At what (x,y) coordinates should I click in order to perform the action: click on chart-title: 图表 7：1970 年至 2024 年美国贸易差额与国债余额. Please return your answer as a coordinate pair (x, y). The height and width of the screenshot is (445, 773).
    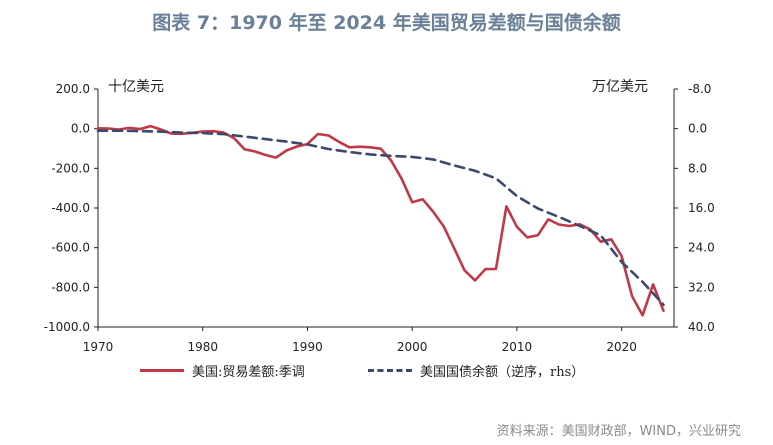
    Looking at the image, I should click on (386, 23).